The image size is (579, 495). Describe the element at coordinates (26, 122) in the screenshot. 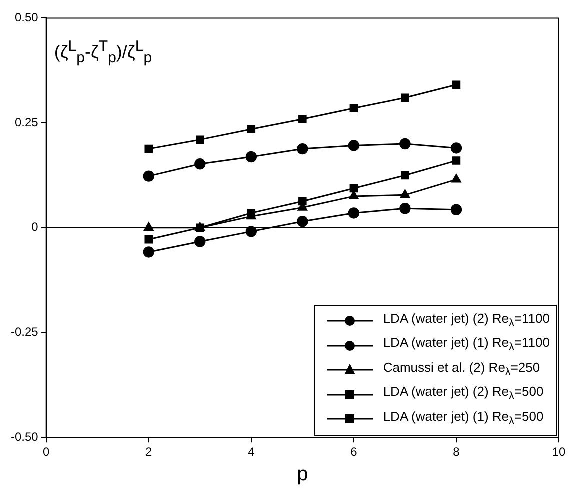

I see `y-tick-label: 0.25` at that location.